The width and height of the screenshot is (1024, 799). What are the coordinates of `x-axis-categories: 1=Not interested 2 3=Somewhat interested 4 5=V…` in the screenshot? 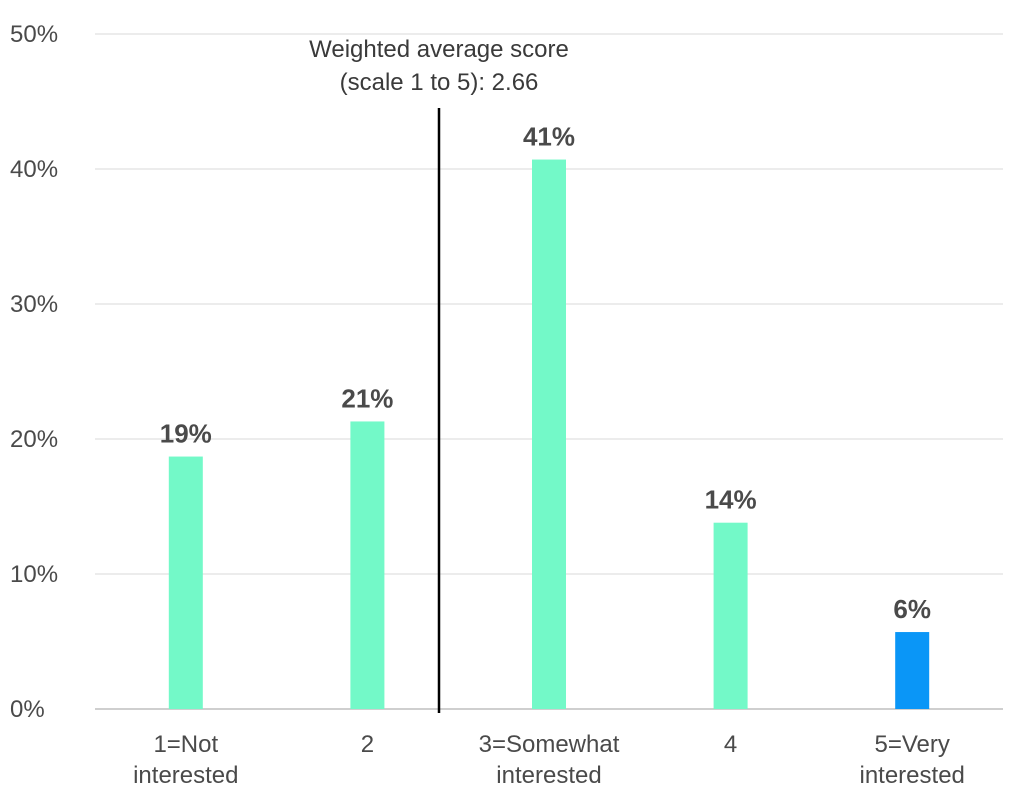 It's located at (549, 760).